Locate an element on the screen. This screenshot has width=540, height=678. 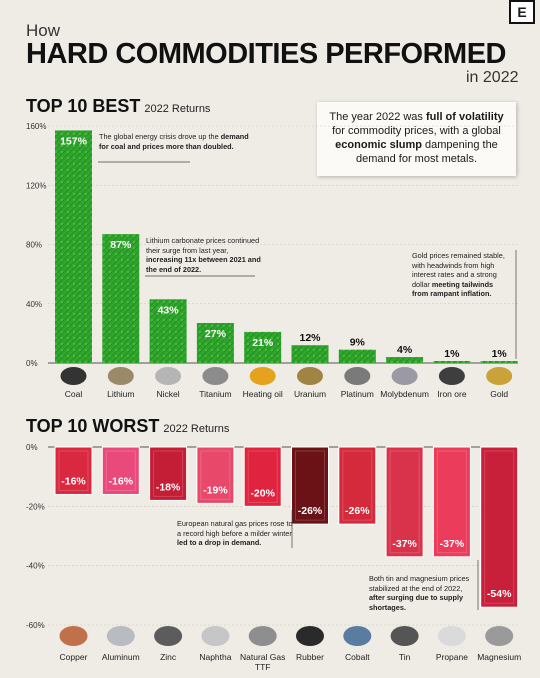
bar-label-worst-rubber: -26% is located at coordinates (310, 511).